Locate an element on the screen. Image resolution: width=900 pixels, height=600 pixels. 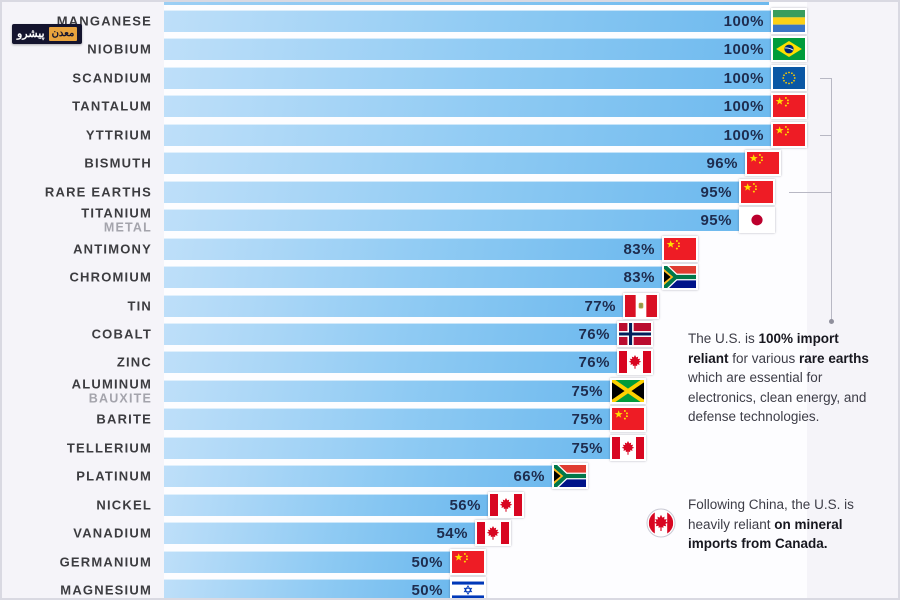
bar: 96% is located at coordinates (455, 163).